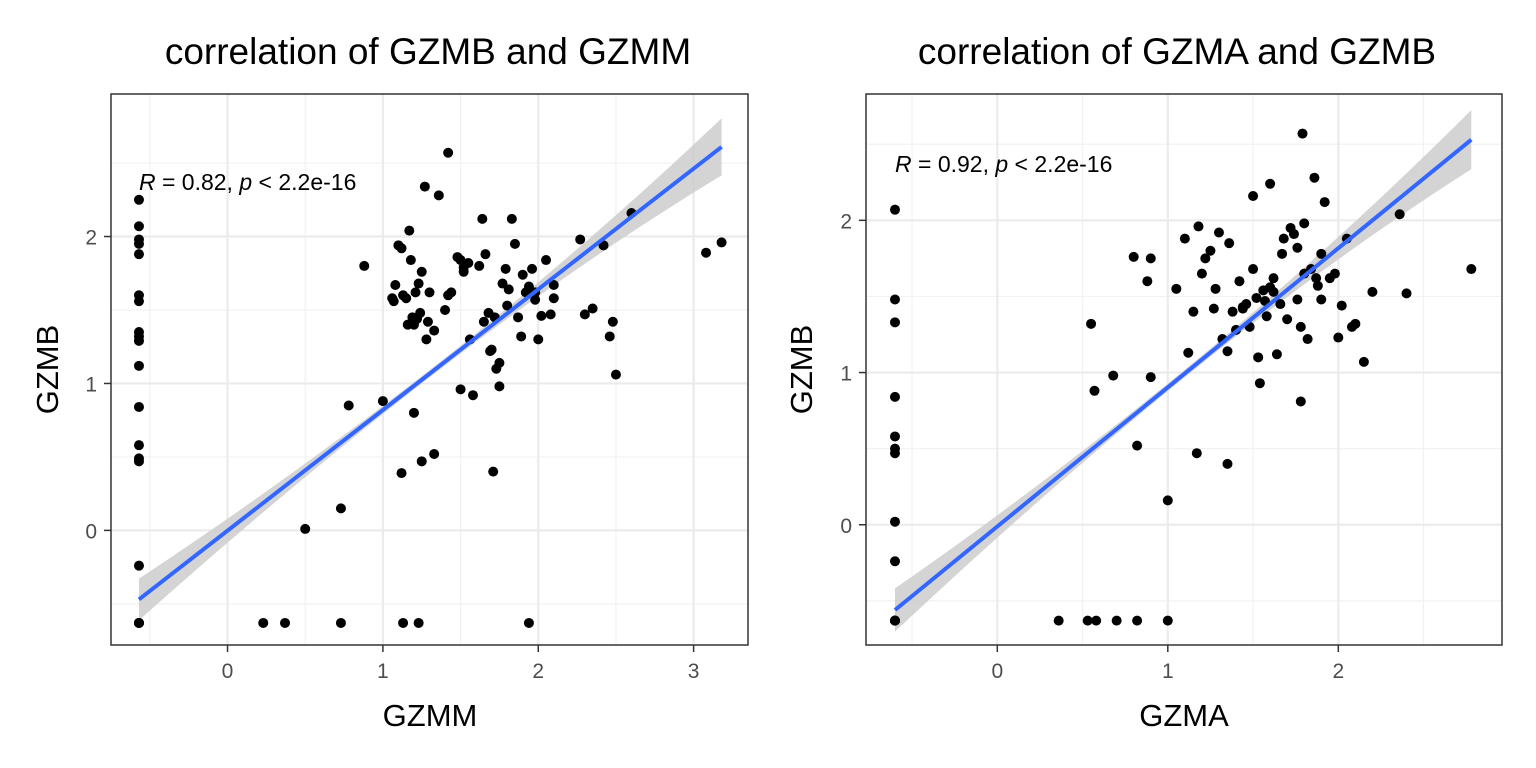 This screenshot has width=1536, height=768. What do you see at coordinates (846, 374) in the screenshot?
I see `y-tick-label: 1` at bounding box center [846, 374].